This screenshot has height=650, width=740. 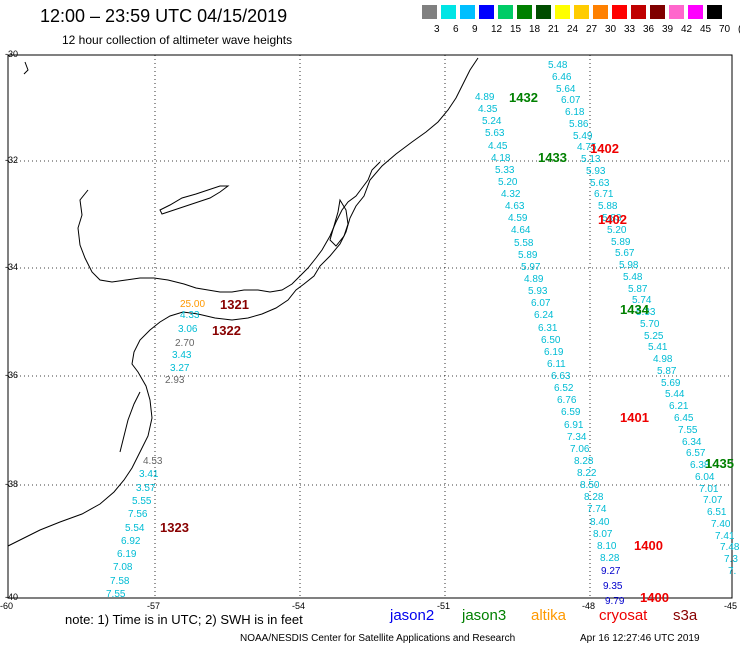 I want to click on scale-label: 15, so click(x=516, y=29).